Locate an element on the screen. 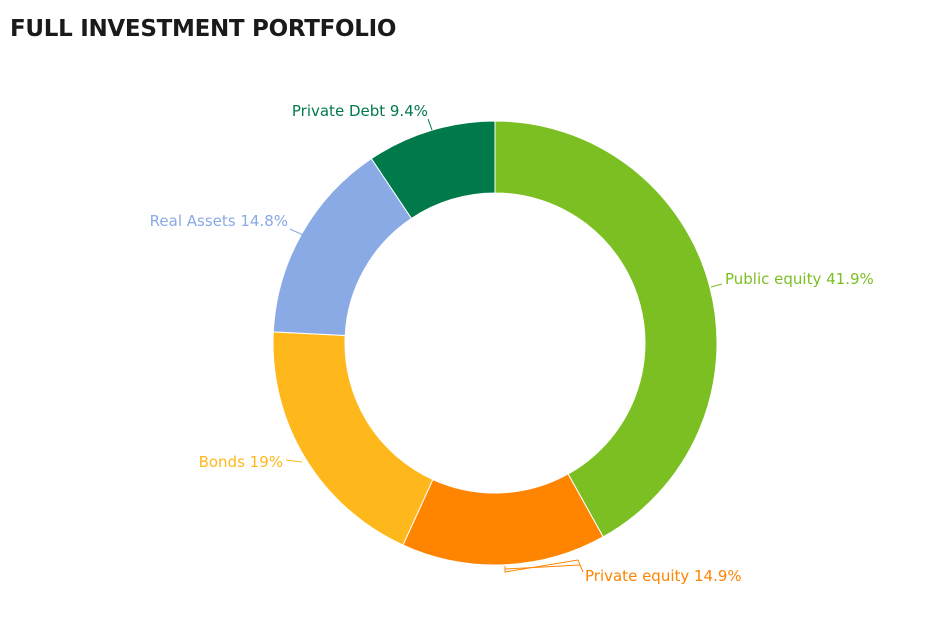 This screenshot has width=934, height=620. data-label: Private Debt 9.4% is located at coordinates (360, 111).